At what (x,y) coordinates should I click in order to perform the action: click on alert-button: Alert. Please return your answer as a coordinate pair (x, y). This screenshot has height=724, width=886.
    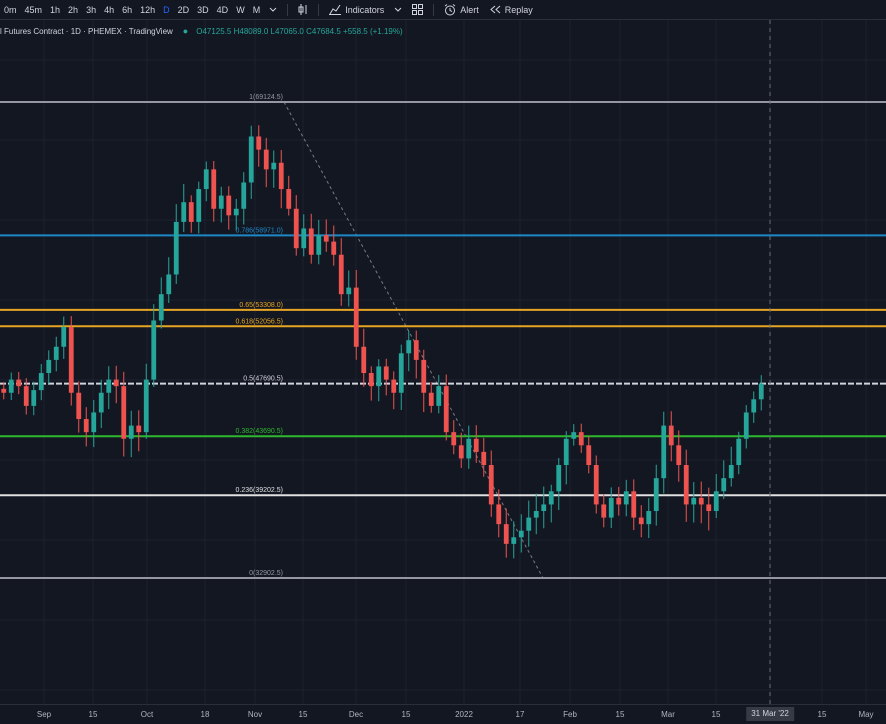
    Looking at the image, I should click on (461, 9).